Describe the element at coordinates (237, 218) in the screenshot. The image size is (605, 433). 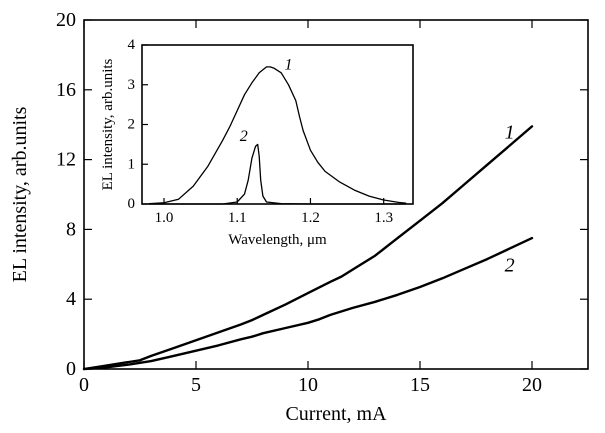
I see `inset-x-tick-label: 1.1` at that location.